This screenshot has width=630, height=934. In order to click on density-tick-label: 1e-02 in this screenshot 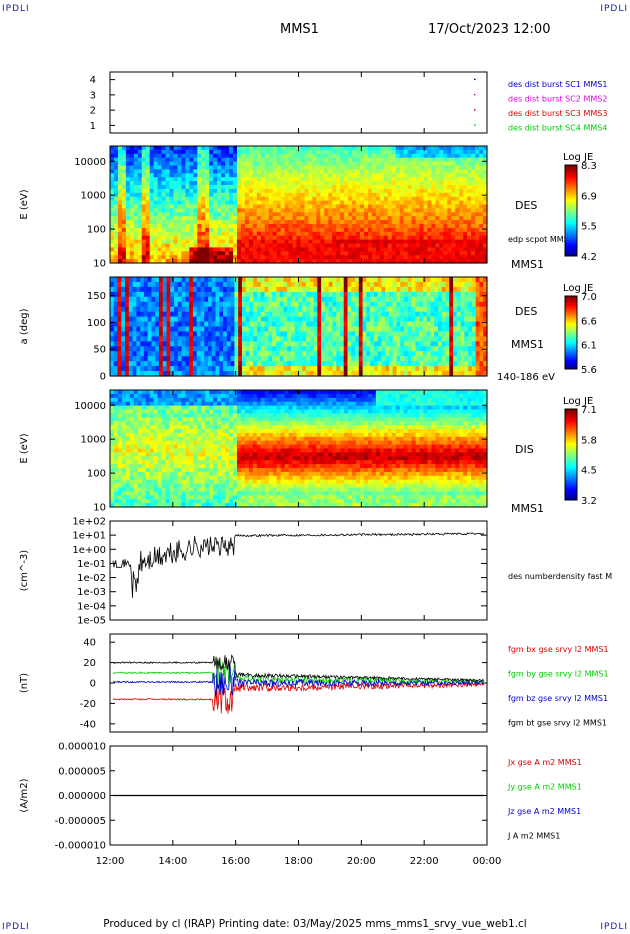, I will do `click(91, 578)`.